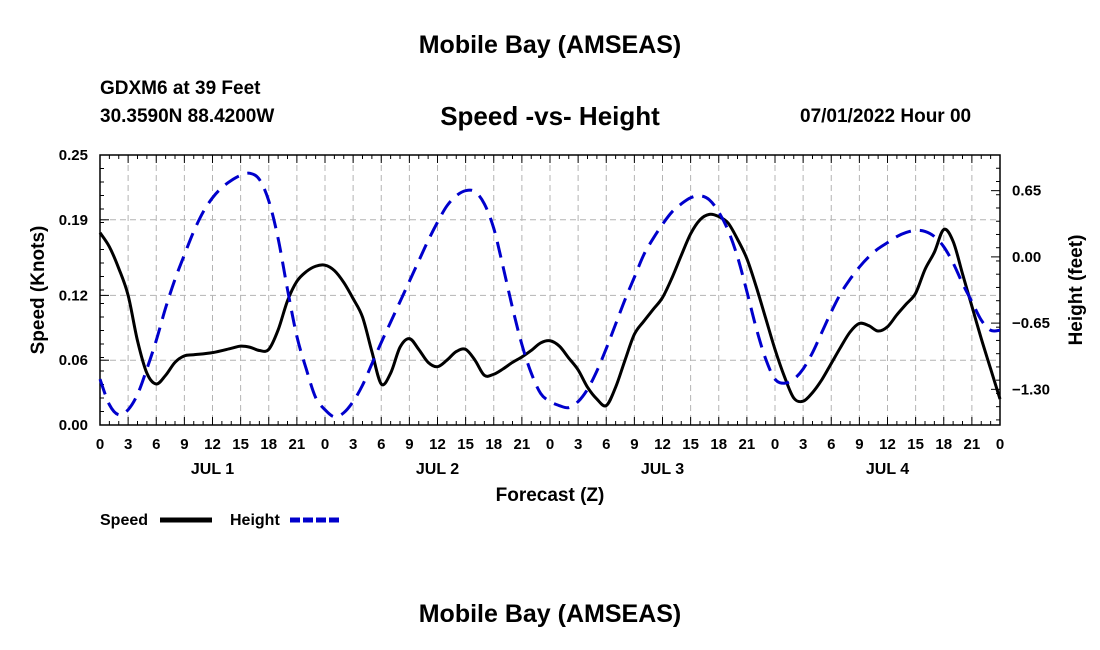 The width and height of the screenshot is (1100, 650). What do you see at coordinates (437, 469) in the screenshot?
I see `day-label: JUL 2` at bounding box center [437, 469].